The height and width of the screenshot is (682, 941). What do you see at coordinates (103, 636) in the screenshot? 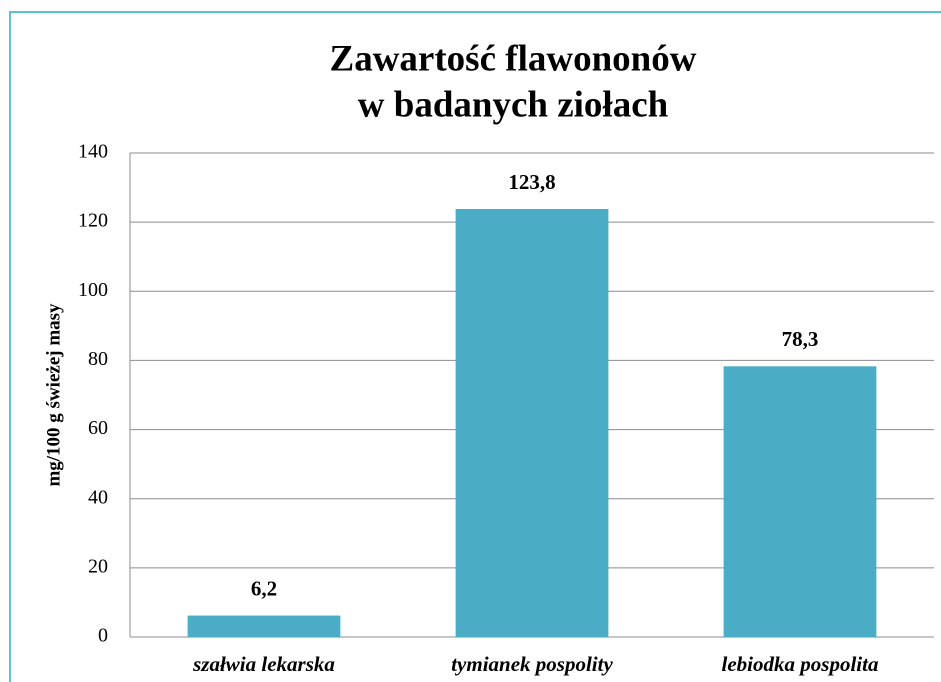
I see `y-tick-label: 0` at bounding box center [103, 636].